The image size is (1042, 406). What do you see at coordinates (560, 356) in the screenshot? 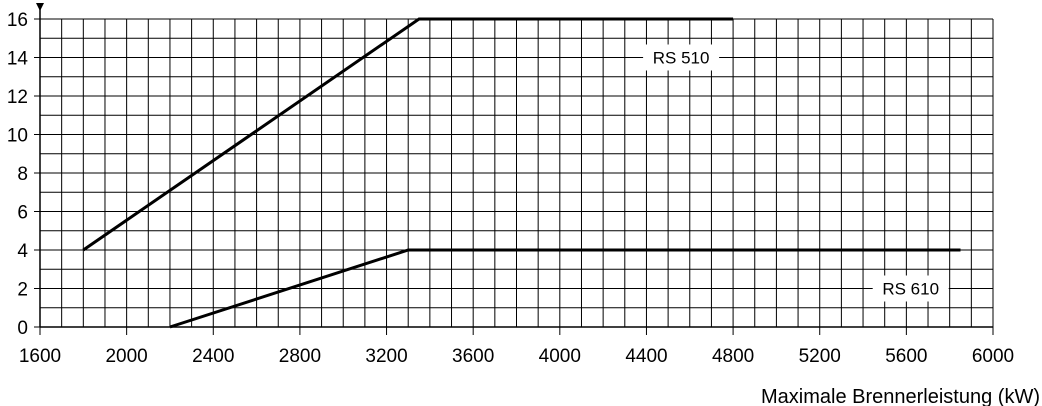
I see `x-tick-label: 4000` at bounding box center [560, 356].